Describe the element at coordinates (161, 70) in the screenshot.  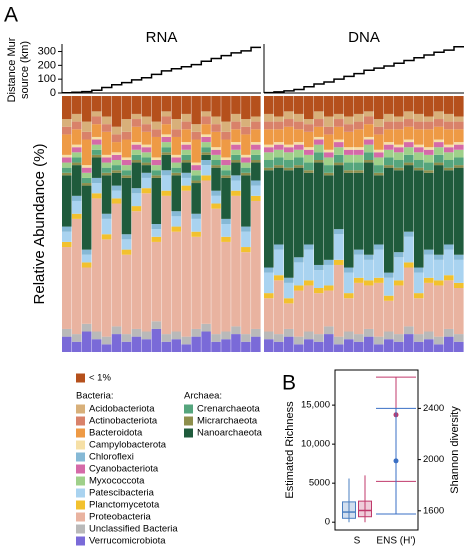
I see `step-line` at that location.